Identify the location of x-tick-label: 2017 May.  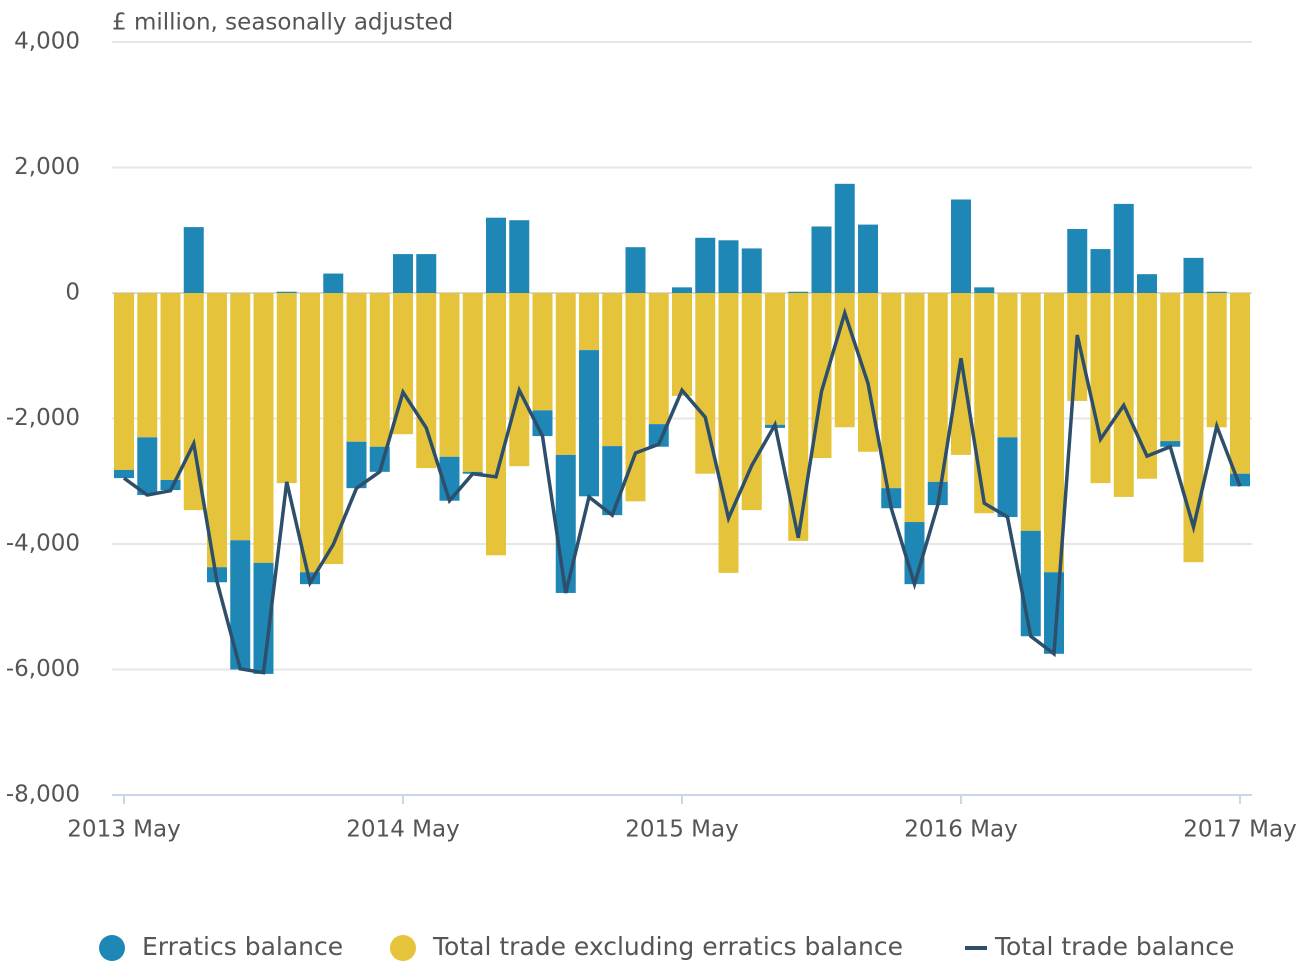
(1239, 830).